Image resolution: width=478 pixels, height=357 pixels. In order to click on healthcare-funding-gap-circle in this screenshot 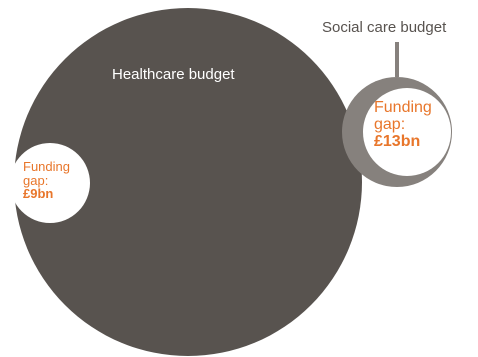, I will do `click(50, 183)`.